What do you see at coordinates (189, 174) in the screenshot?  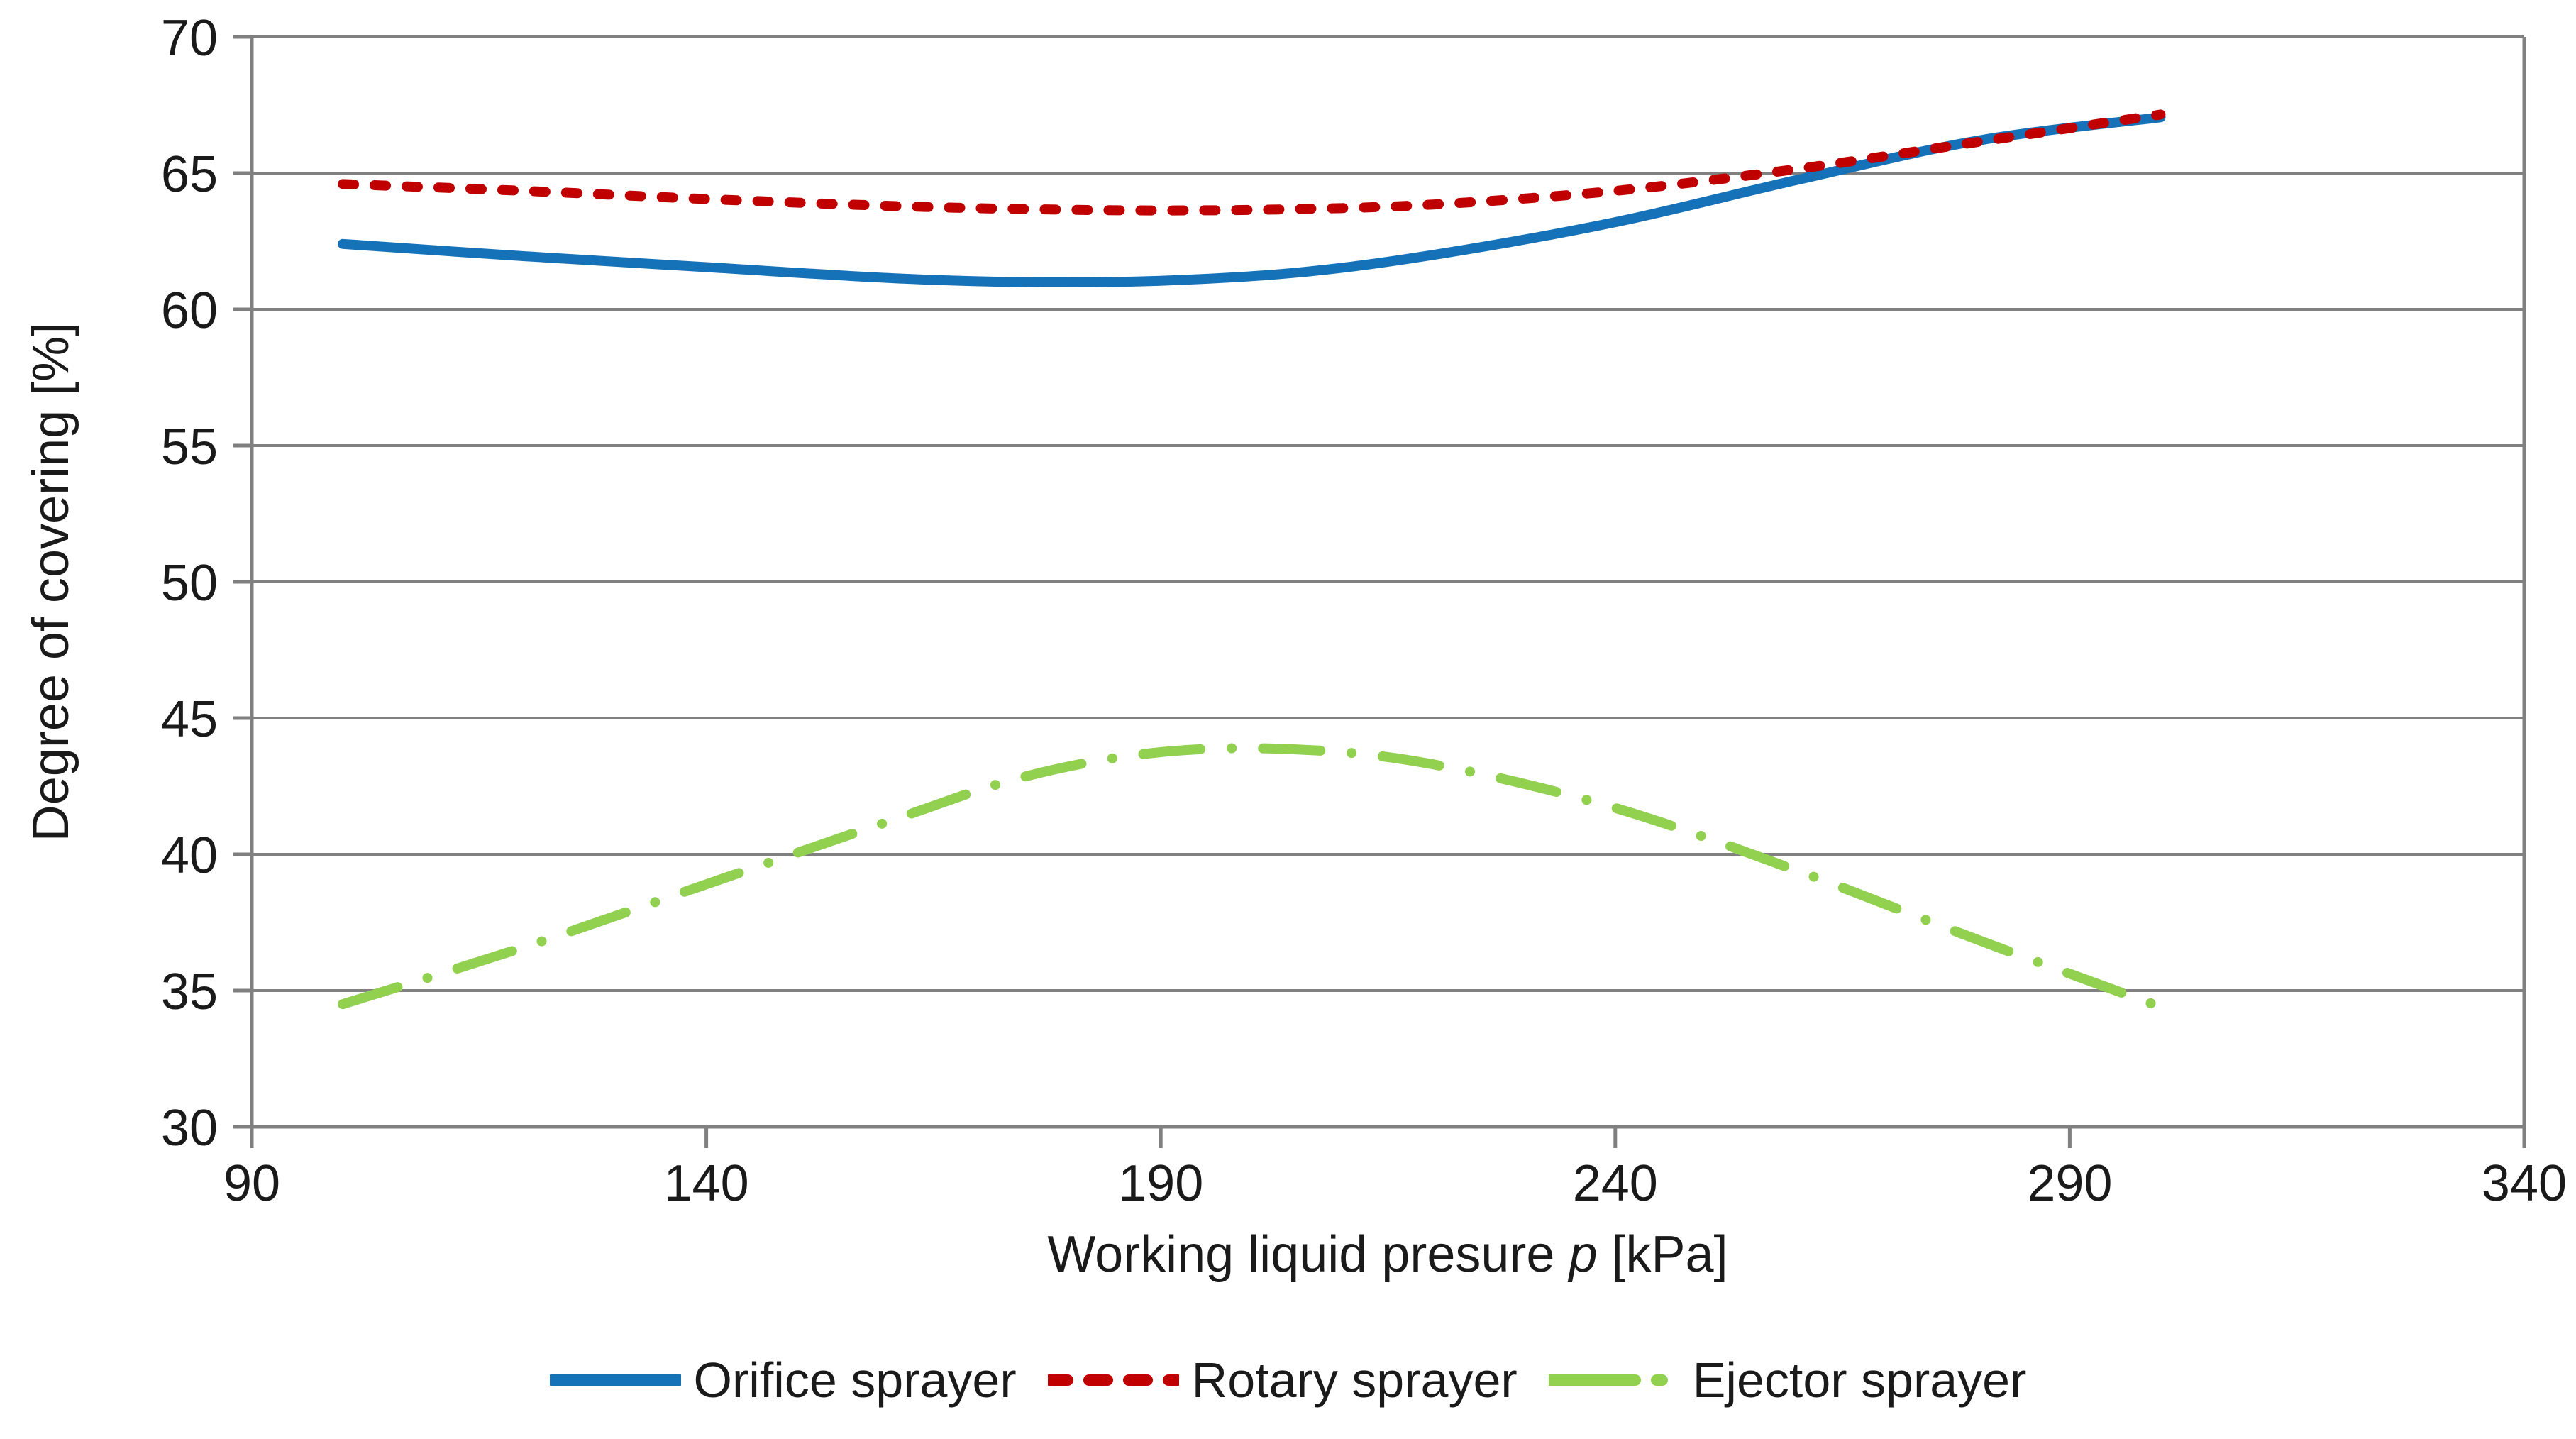 I see `y-tick-label: 65` at bounding box center [189, 174].